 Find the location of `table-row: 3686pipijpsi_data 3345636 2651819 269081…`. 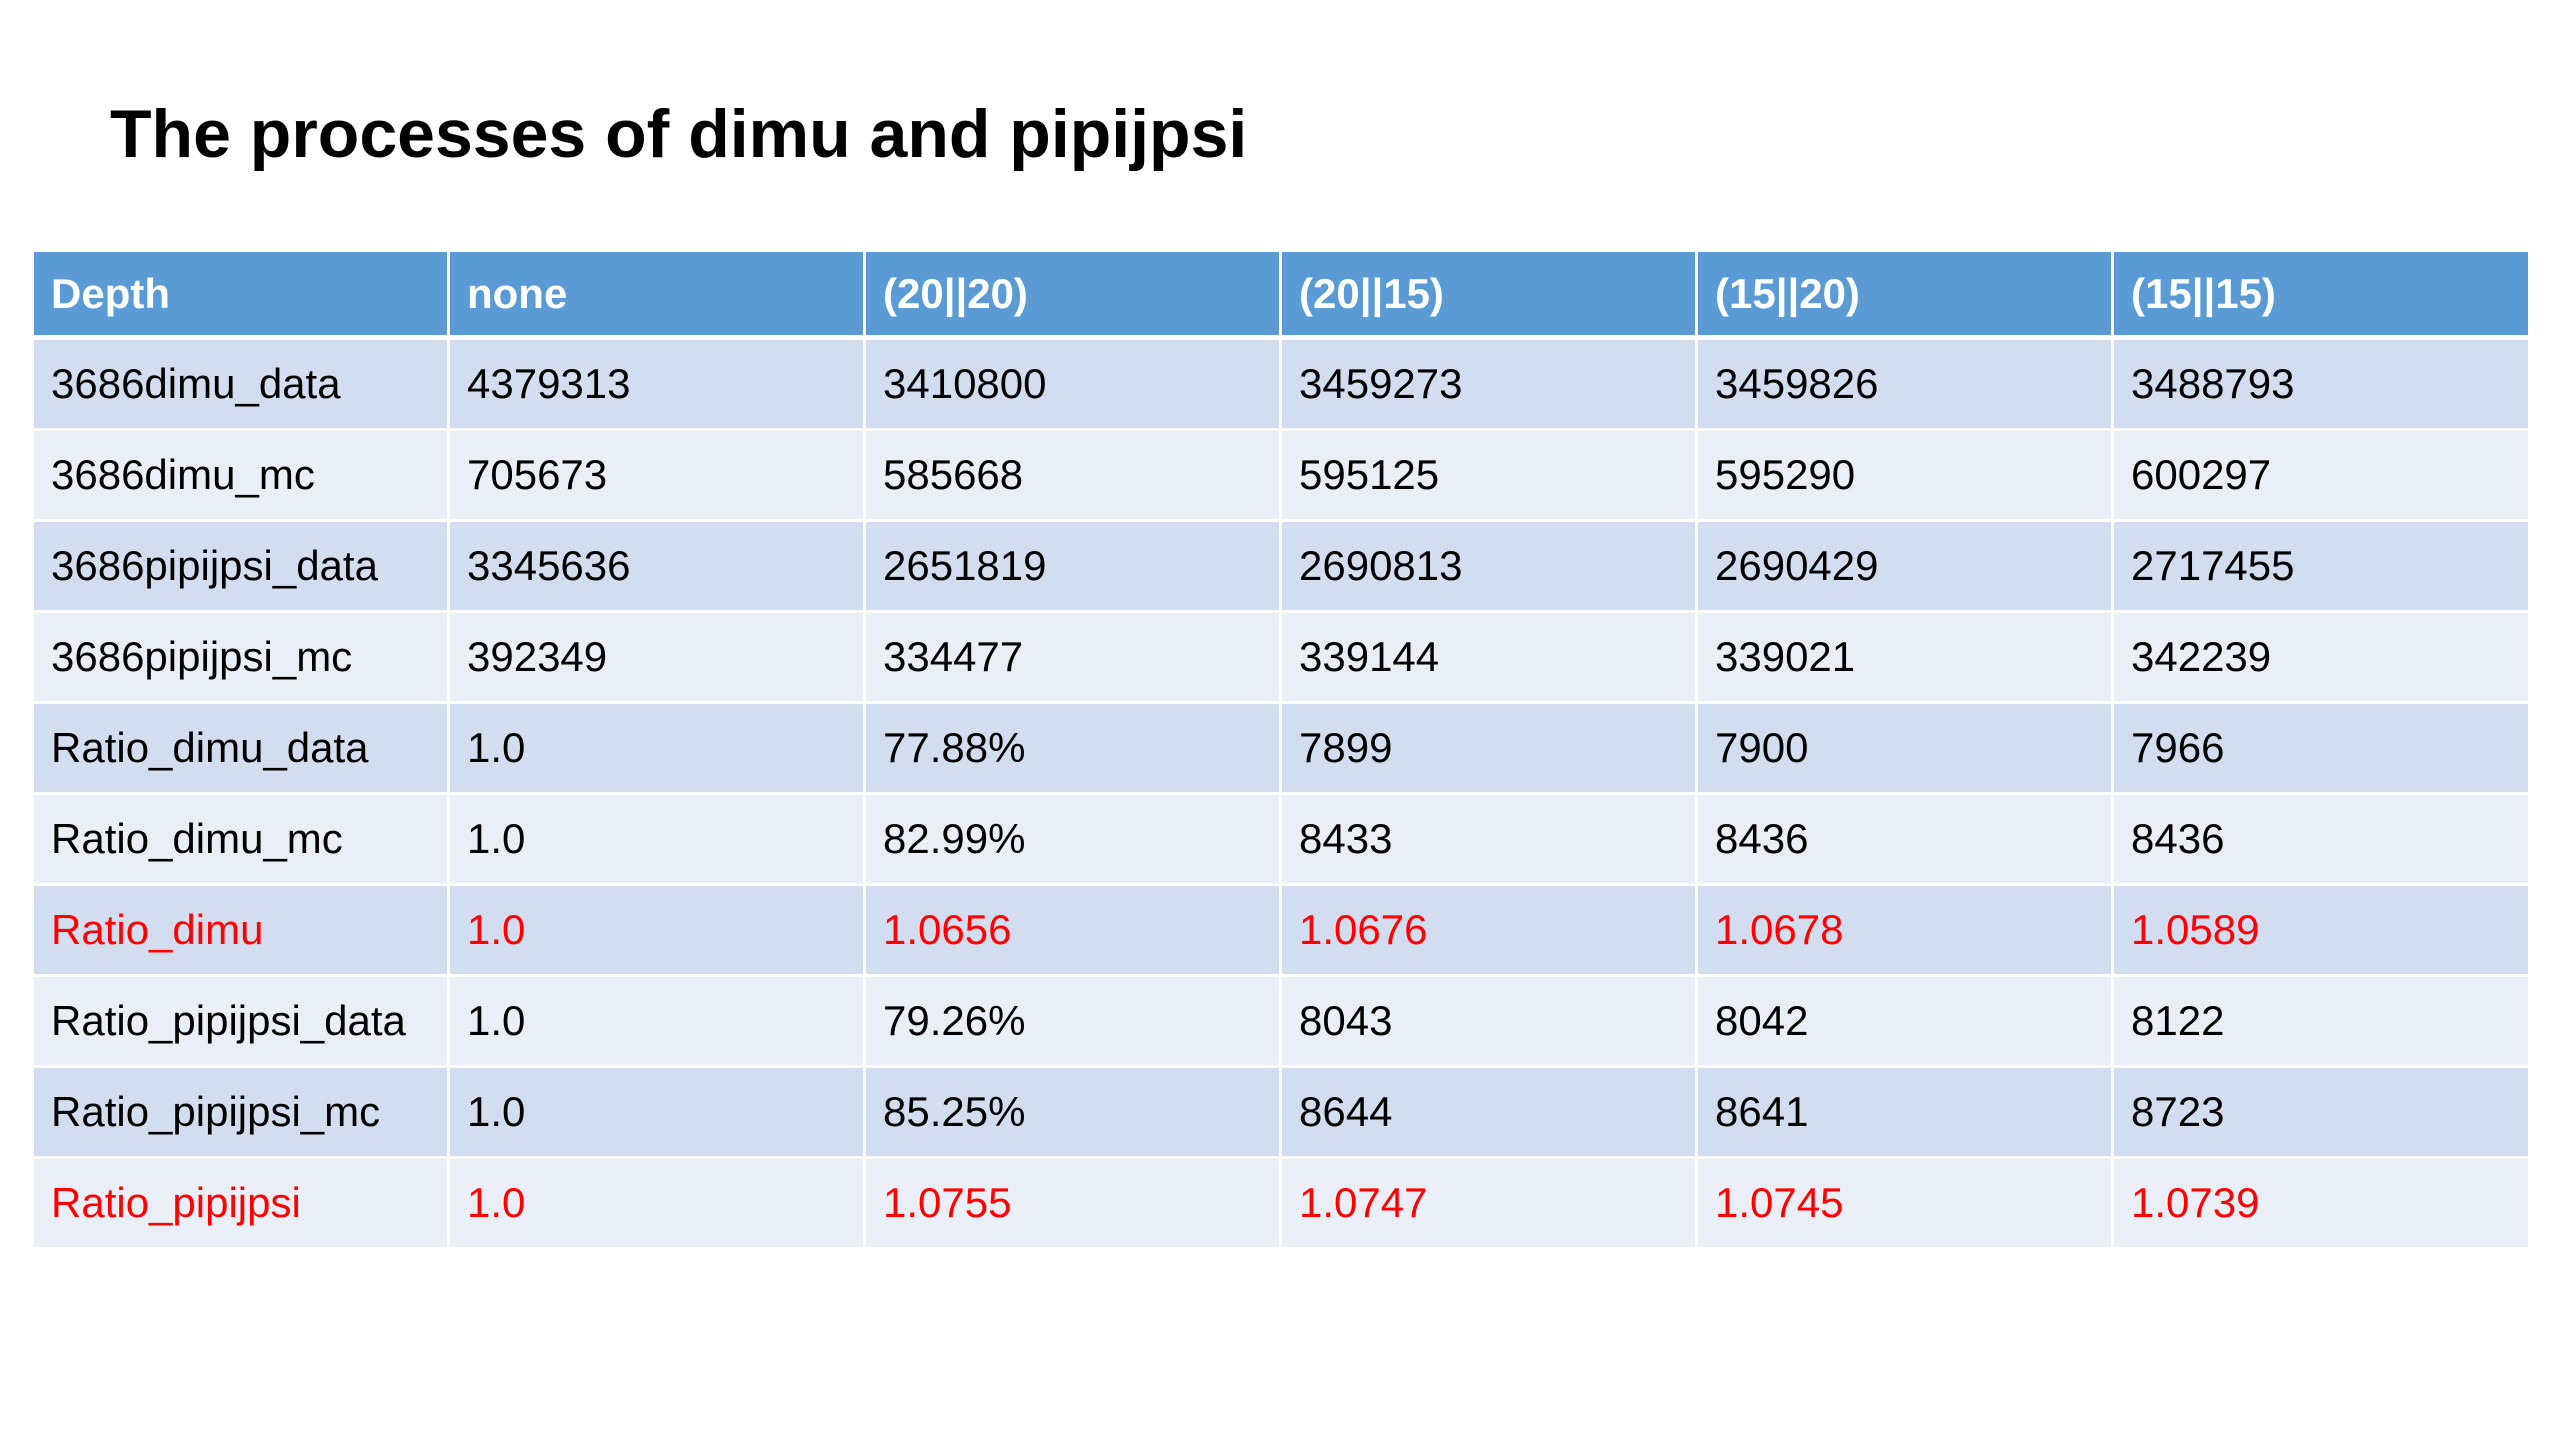

table-row: 3686pipijpsi_data 3345636 2651819 269081… is located at coordinates (1281, 567).